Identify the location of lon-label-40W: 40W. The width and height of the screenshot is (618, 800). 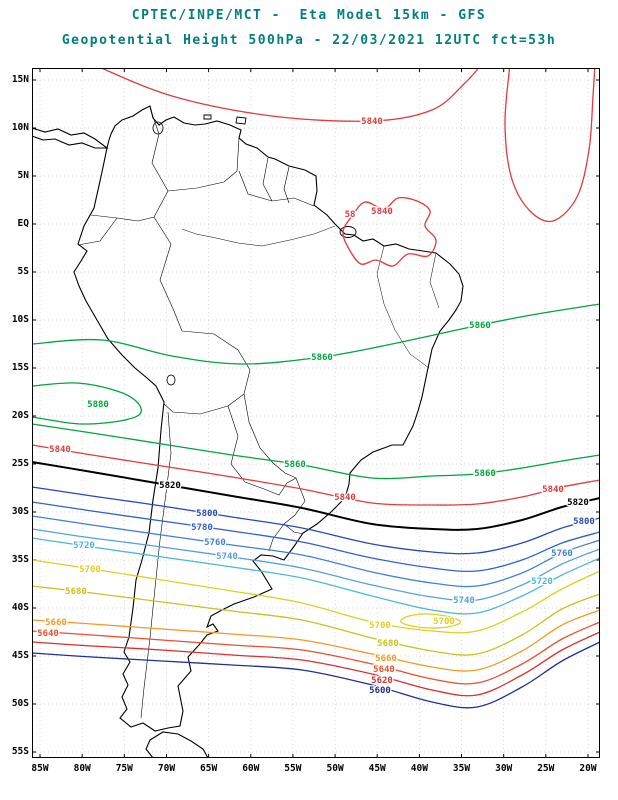
(419, 768).